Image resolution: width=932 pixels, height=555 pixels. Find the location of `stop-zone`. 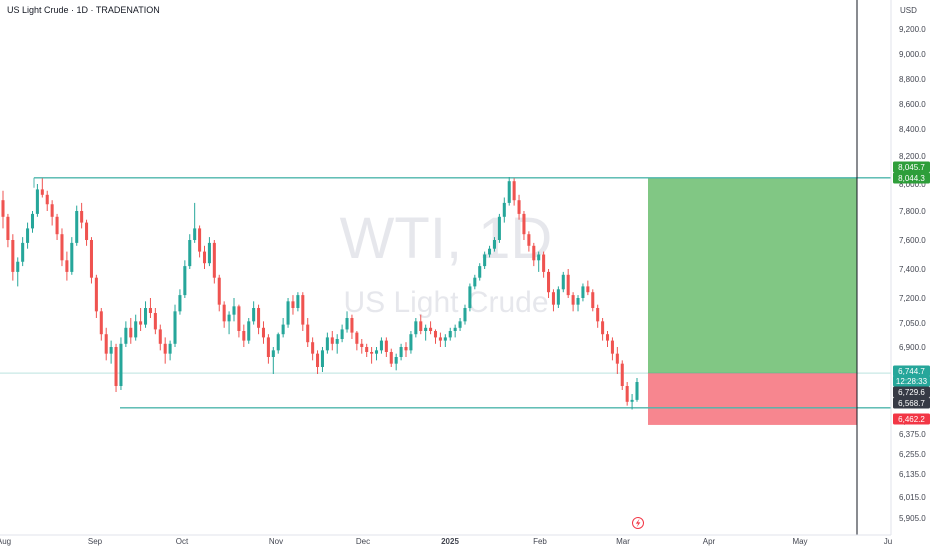

stop-zone is located at coordinates (752, 399).